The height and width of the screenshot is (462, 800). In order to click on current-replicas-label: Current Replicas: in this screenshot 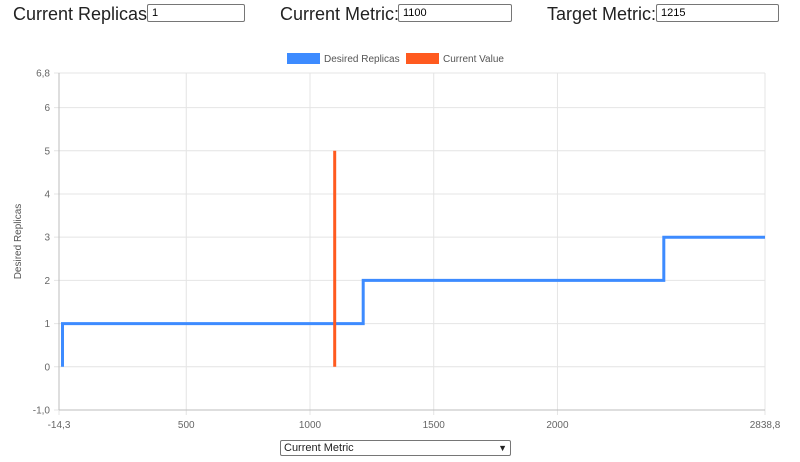, I will do `click(83, 14)`.